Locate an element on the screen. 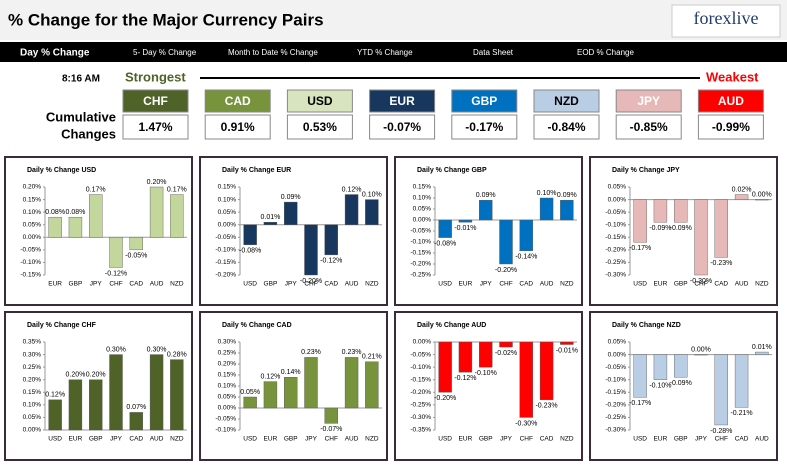  weakest-label: Weakest is located at coordinates (732, 76).